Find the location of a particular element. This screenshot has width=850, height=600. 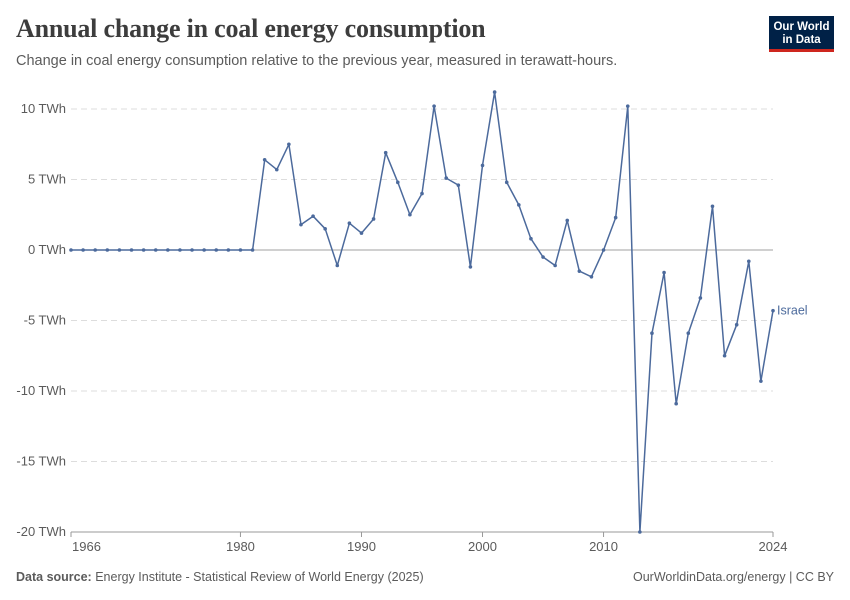

y-tick-label: 0 TWh is located at coordinates (47, 249).